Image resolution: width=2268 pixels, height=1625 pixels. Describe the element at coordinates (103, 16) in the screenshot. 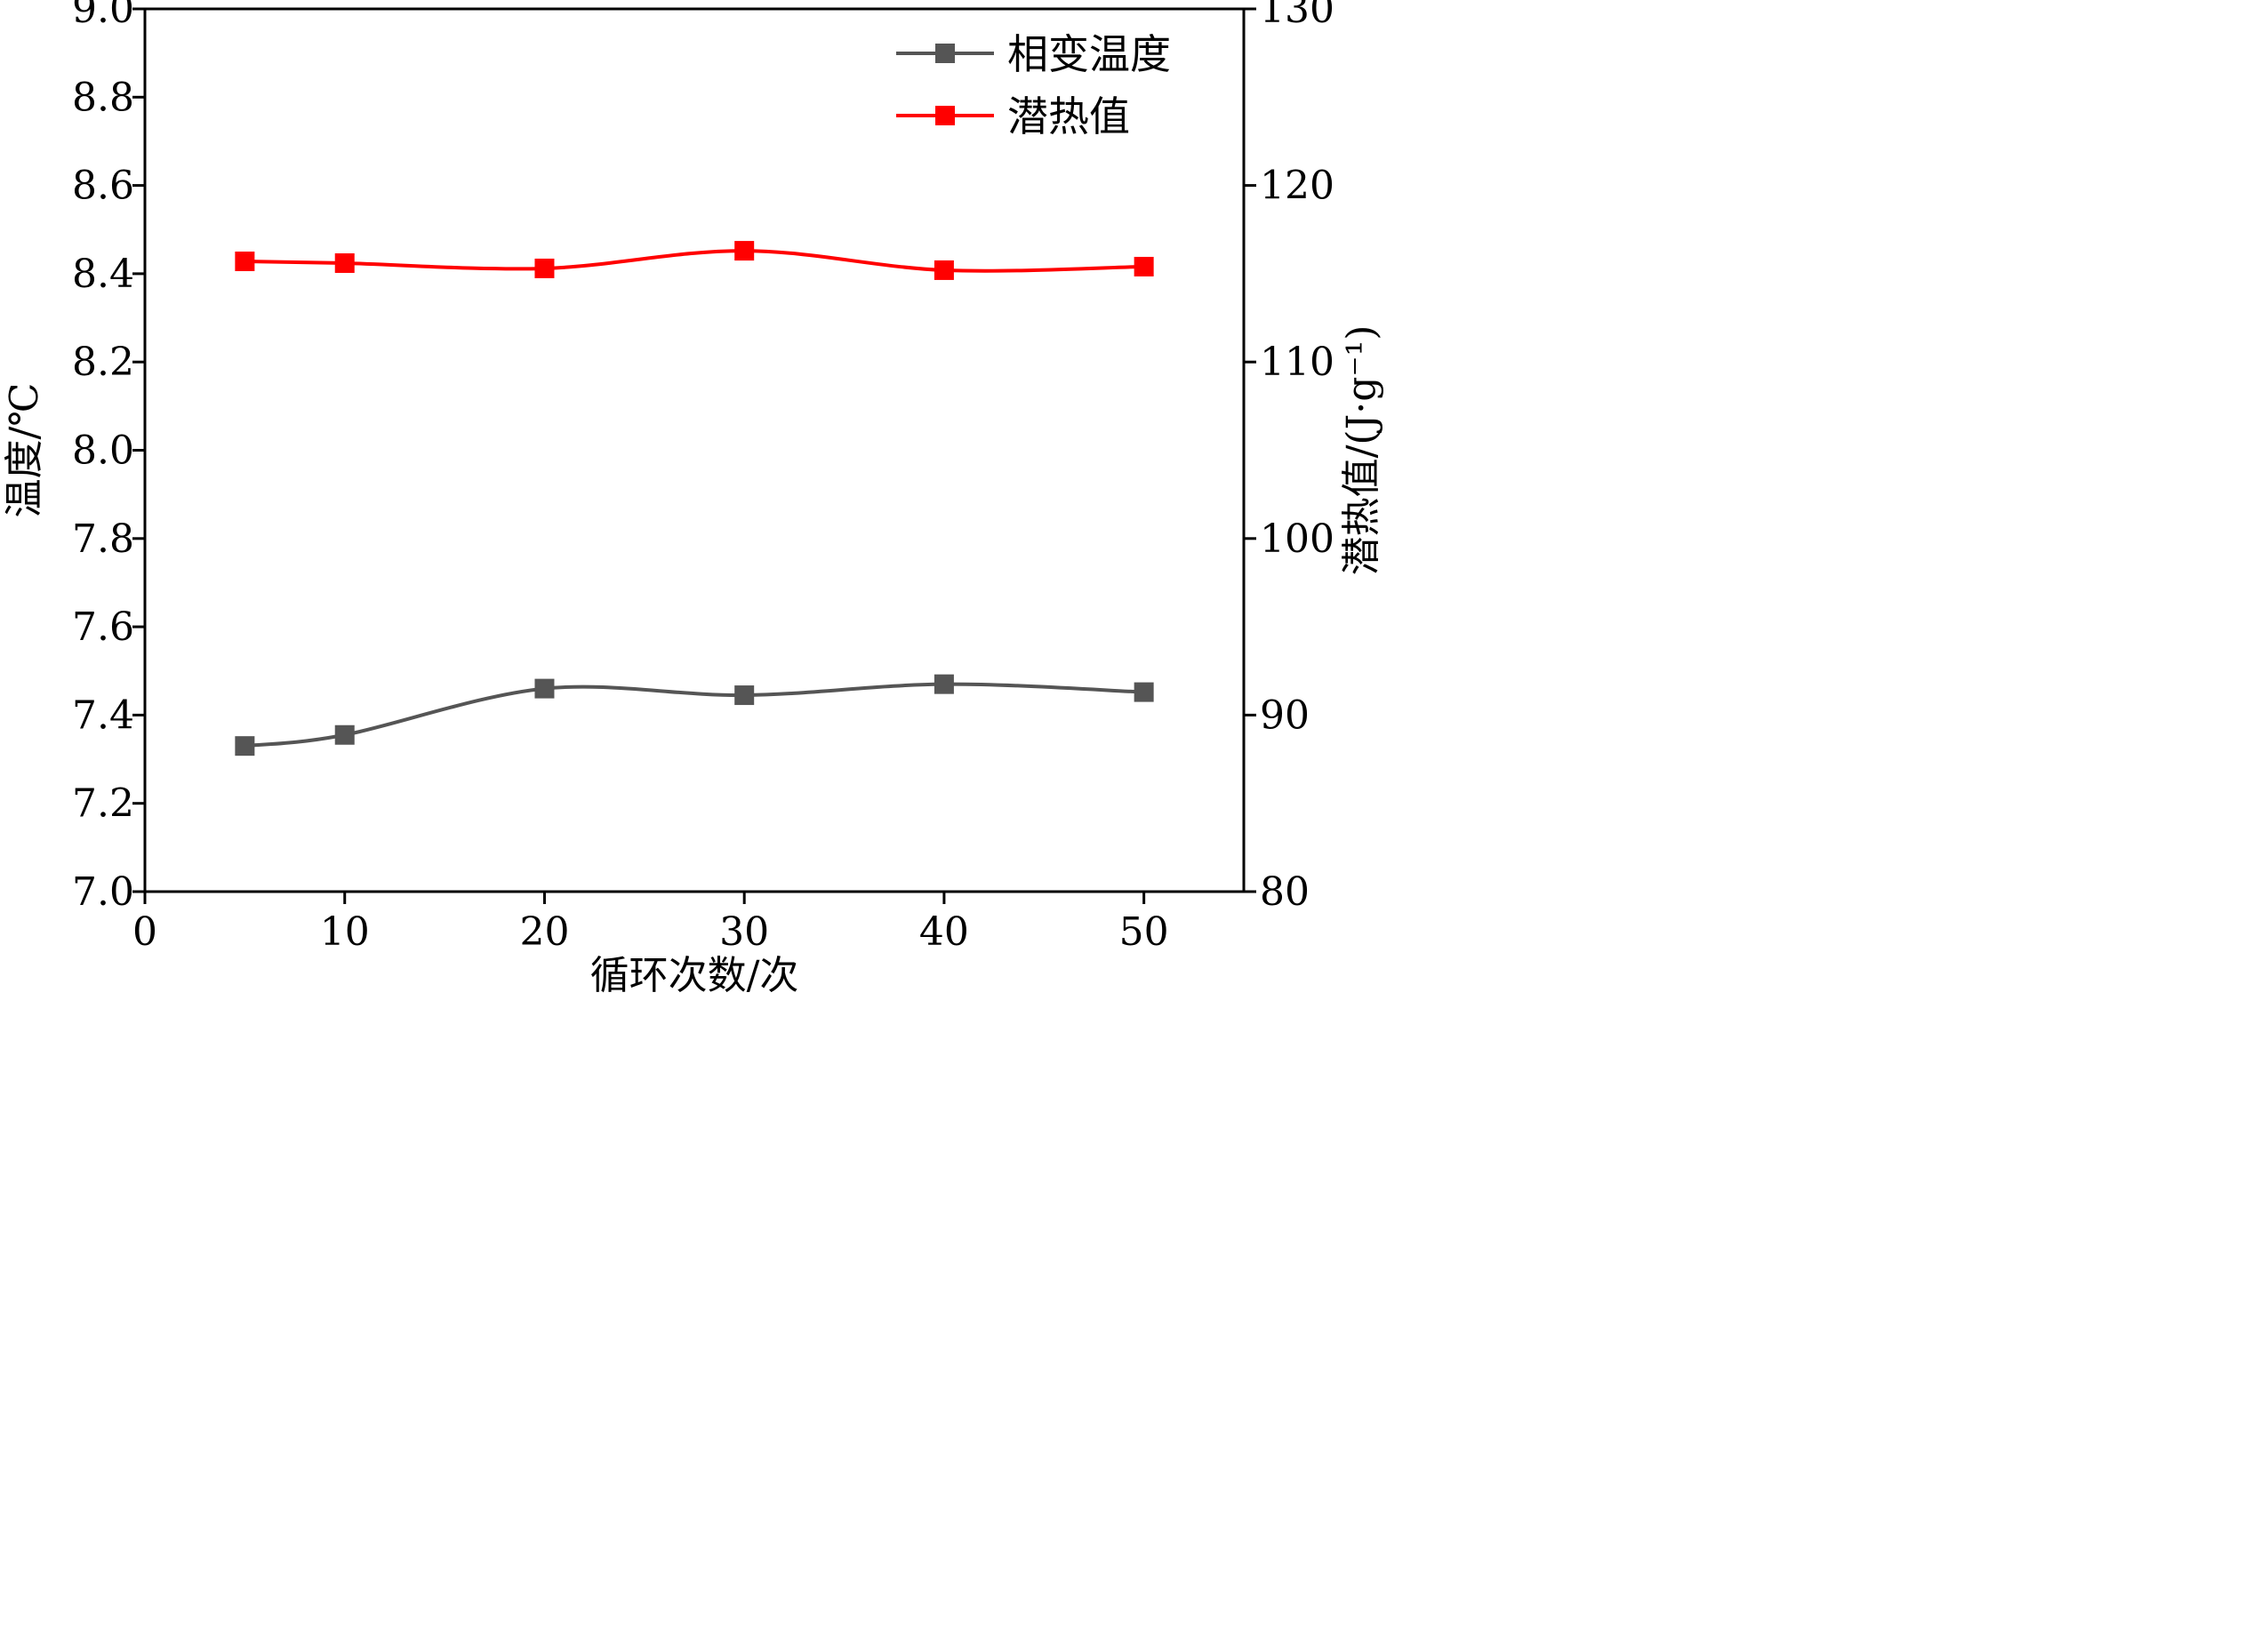

I see `y-left-tick-label: 9.0` at that location.